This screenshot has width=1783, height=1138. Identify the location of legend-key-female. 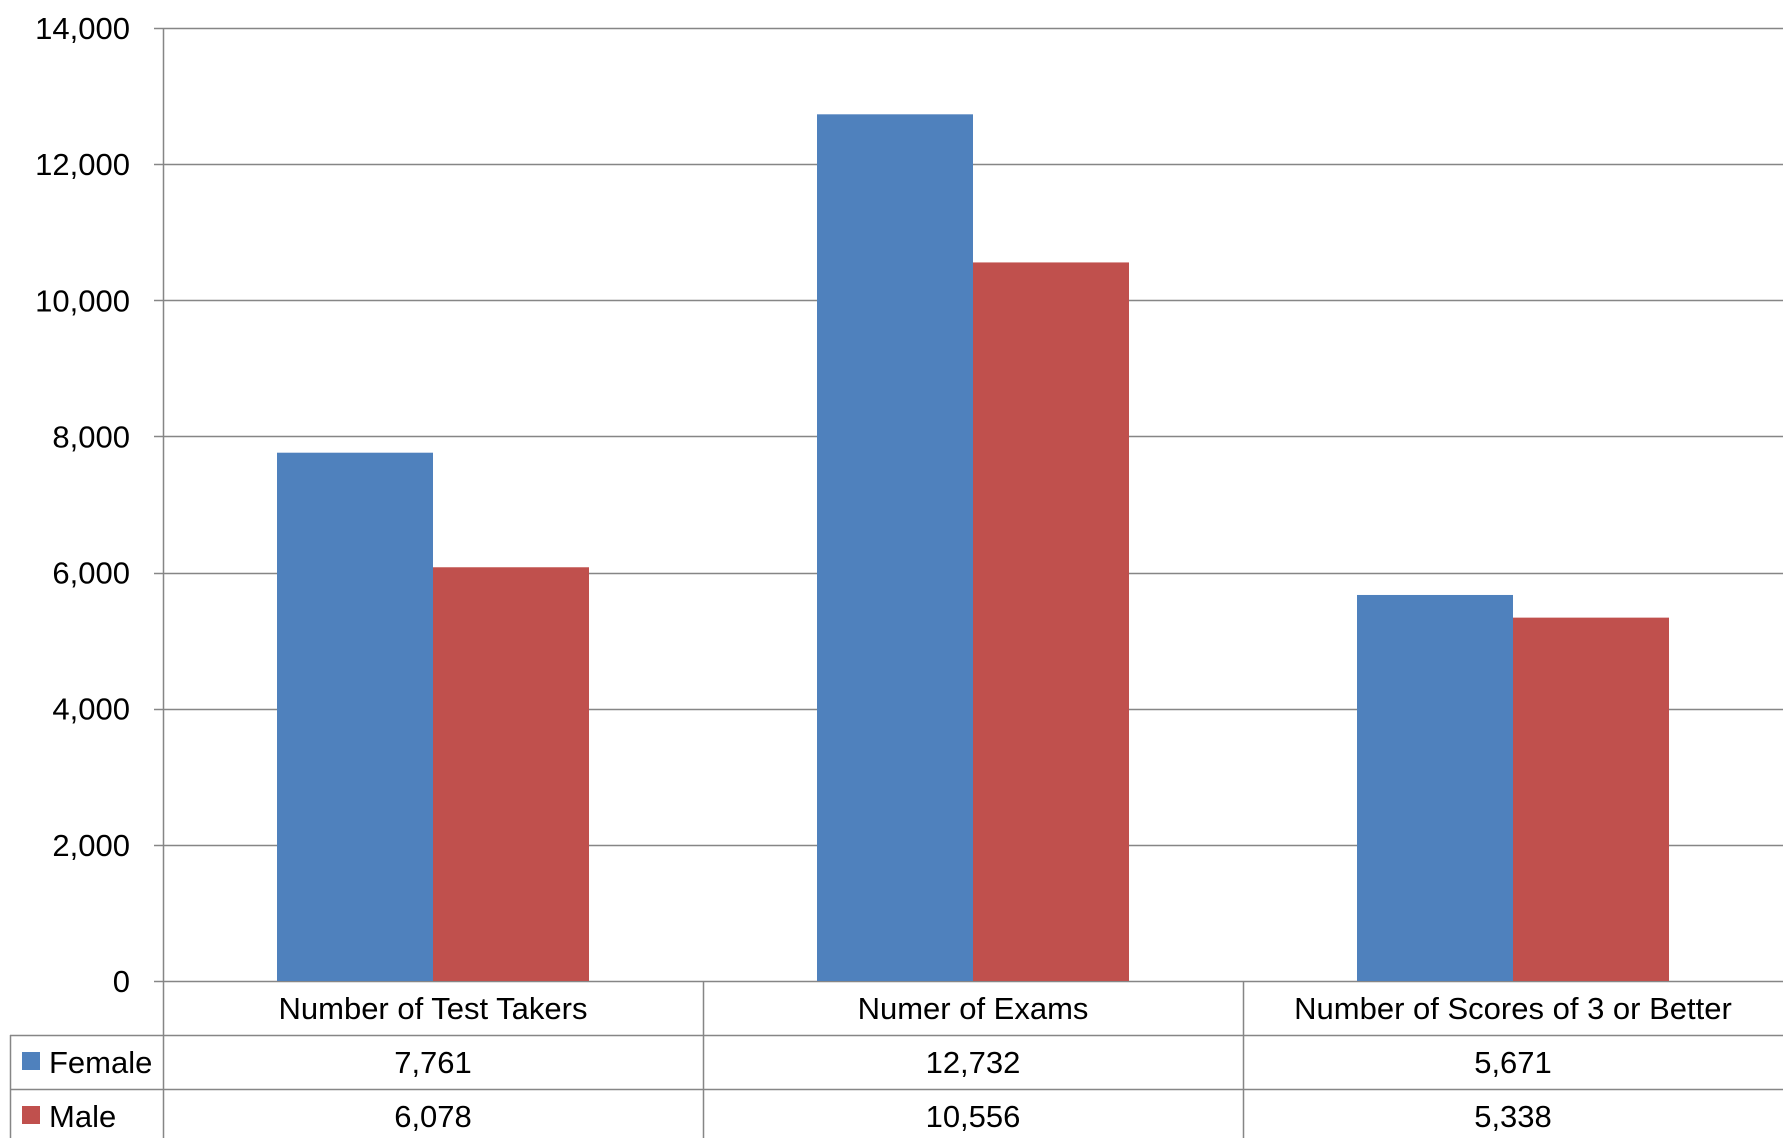
(31, 1061).